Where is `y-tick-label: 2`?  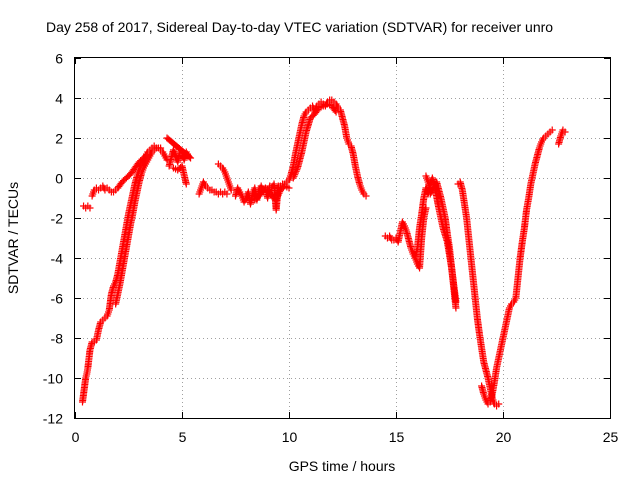 y-tick-label: 2 is located at coordinates (59, 139).